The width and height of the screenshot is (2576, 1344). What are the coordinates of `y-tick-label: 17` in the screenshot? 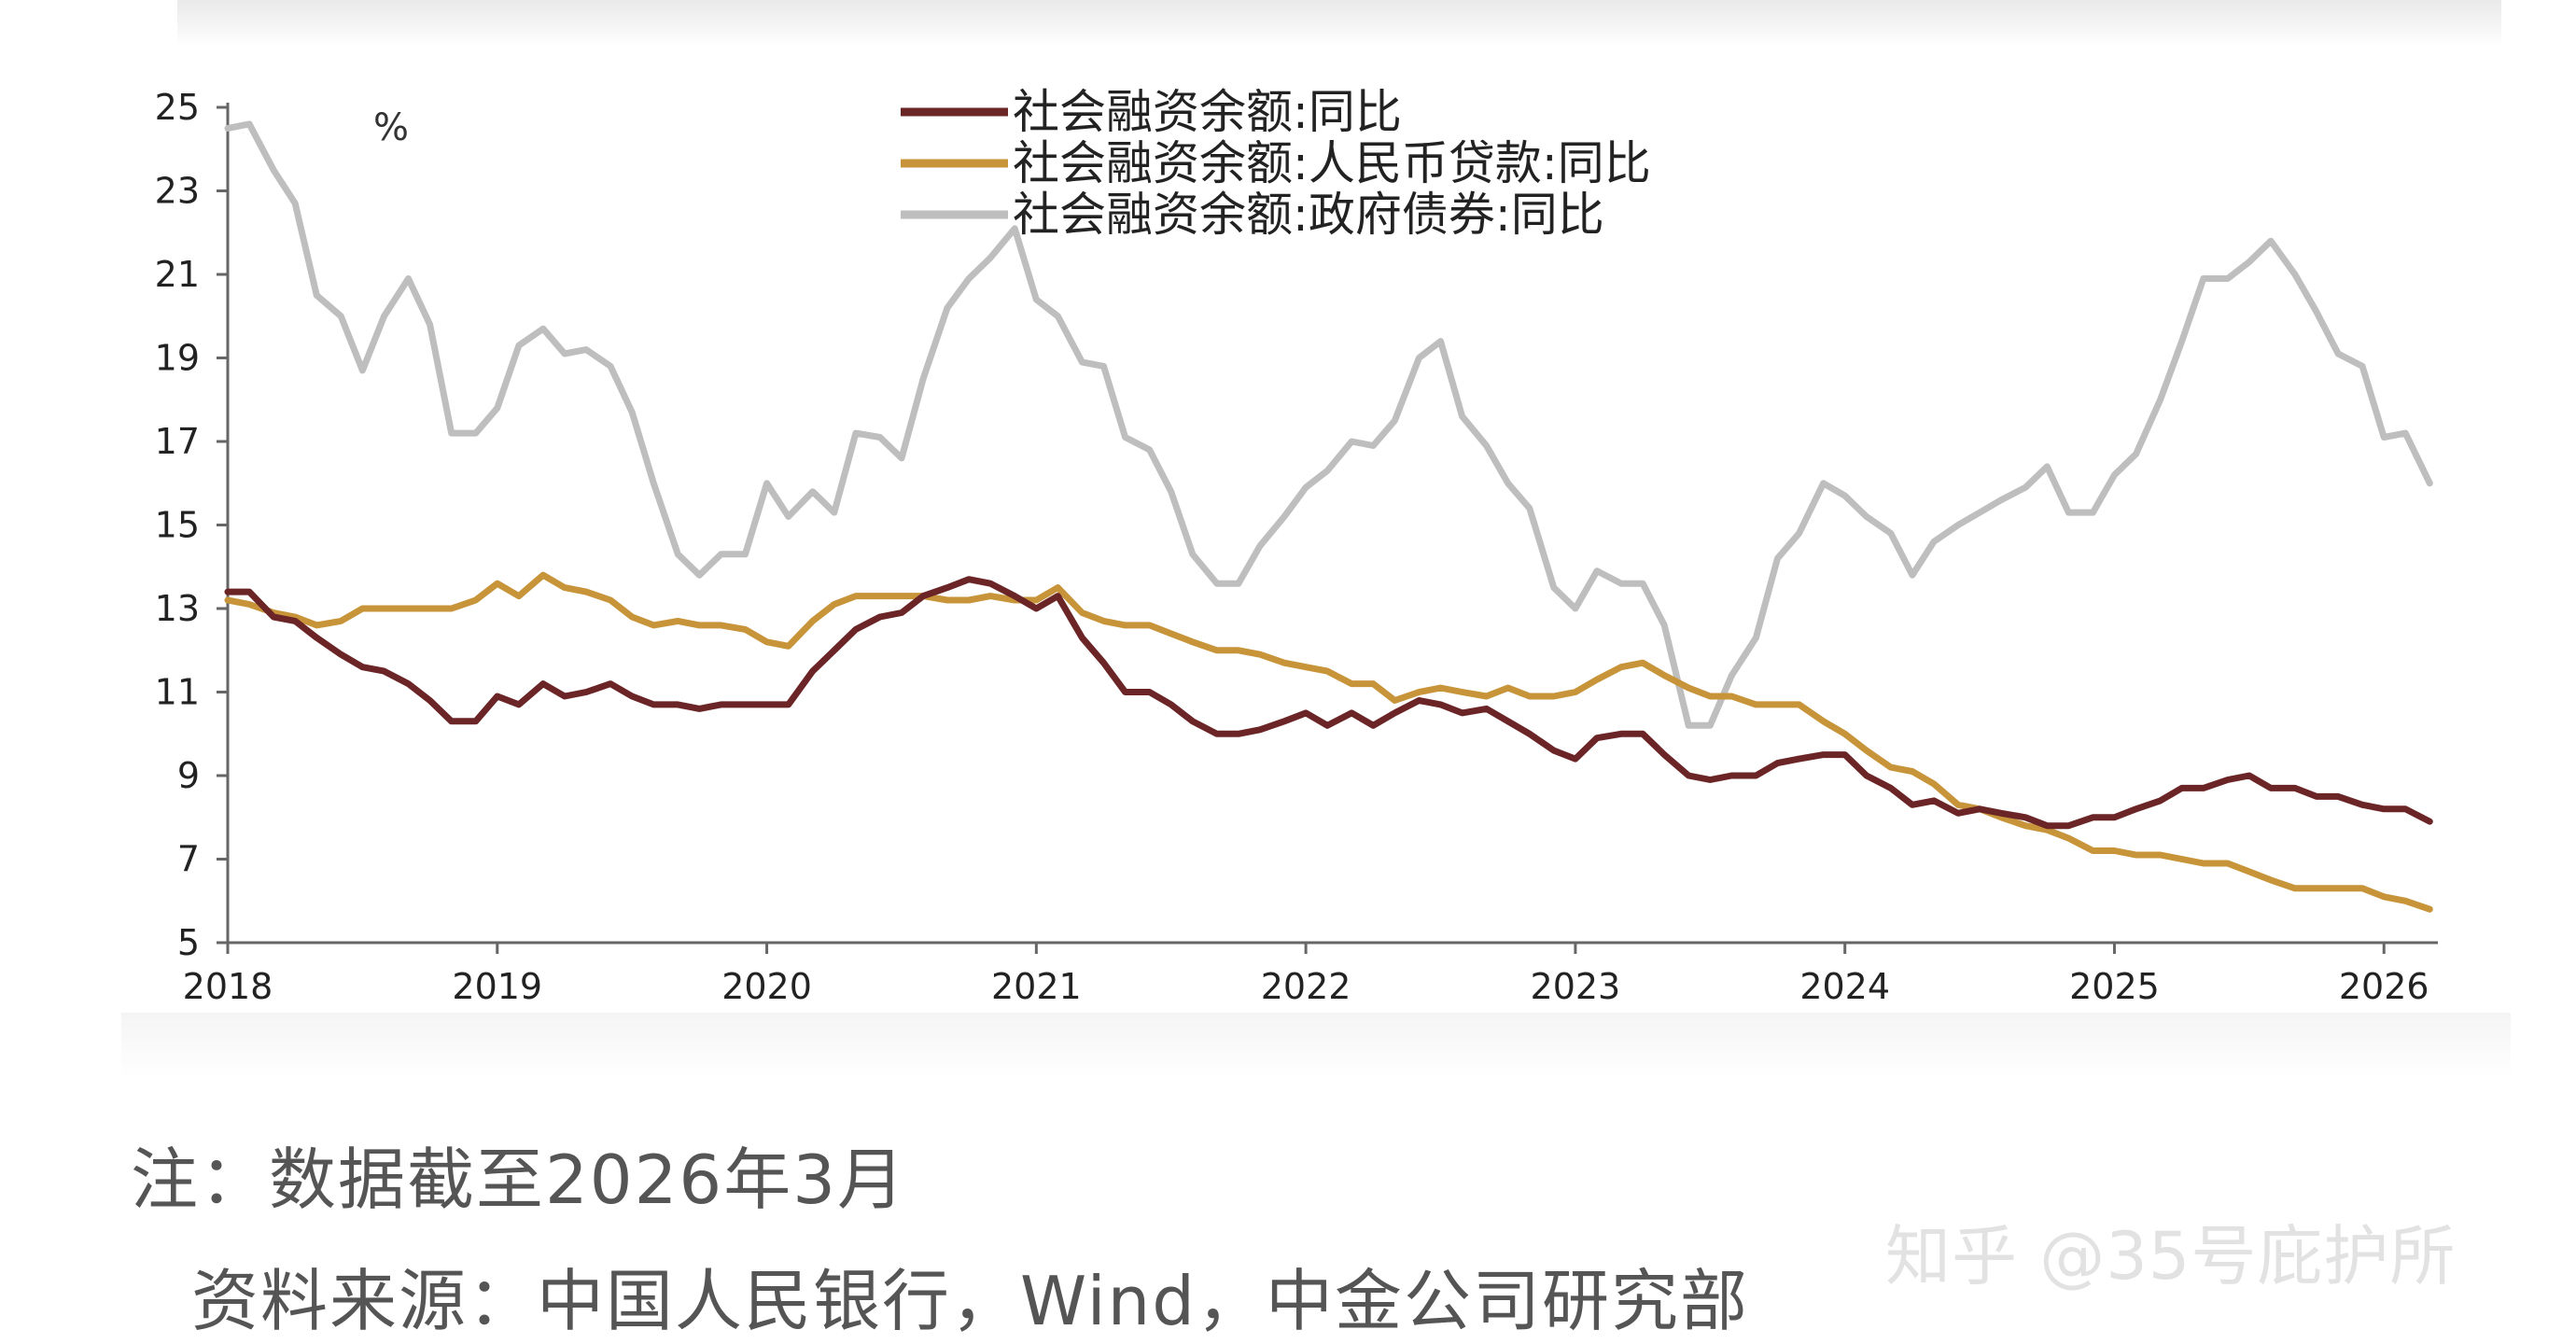 It's located at (177, 441).